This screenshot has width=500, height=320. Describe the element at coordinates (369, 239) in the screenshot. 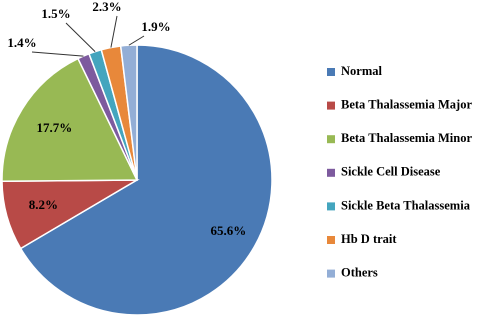

I see `legend-label: Hb D trait` at that location.